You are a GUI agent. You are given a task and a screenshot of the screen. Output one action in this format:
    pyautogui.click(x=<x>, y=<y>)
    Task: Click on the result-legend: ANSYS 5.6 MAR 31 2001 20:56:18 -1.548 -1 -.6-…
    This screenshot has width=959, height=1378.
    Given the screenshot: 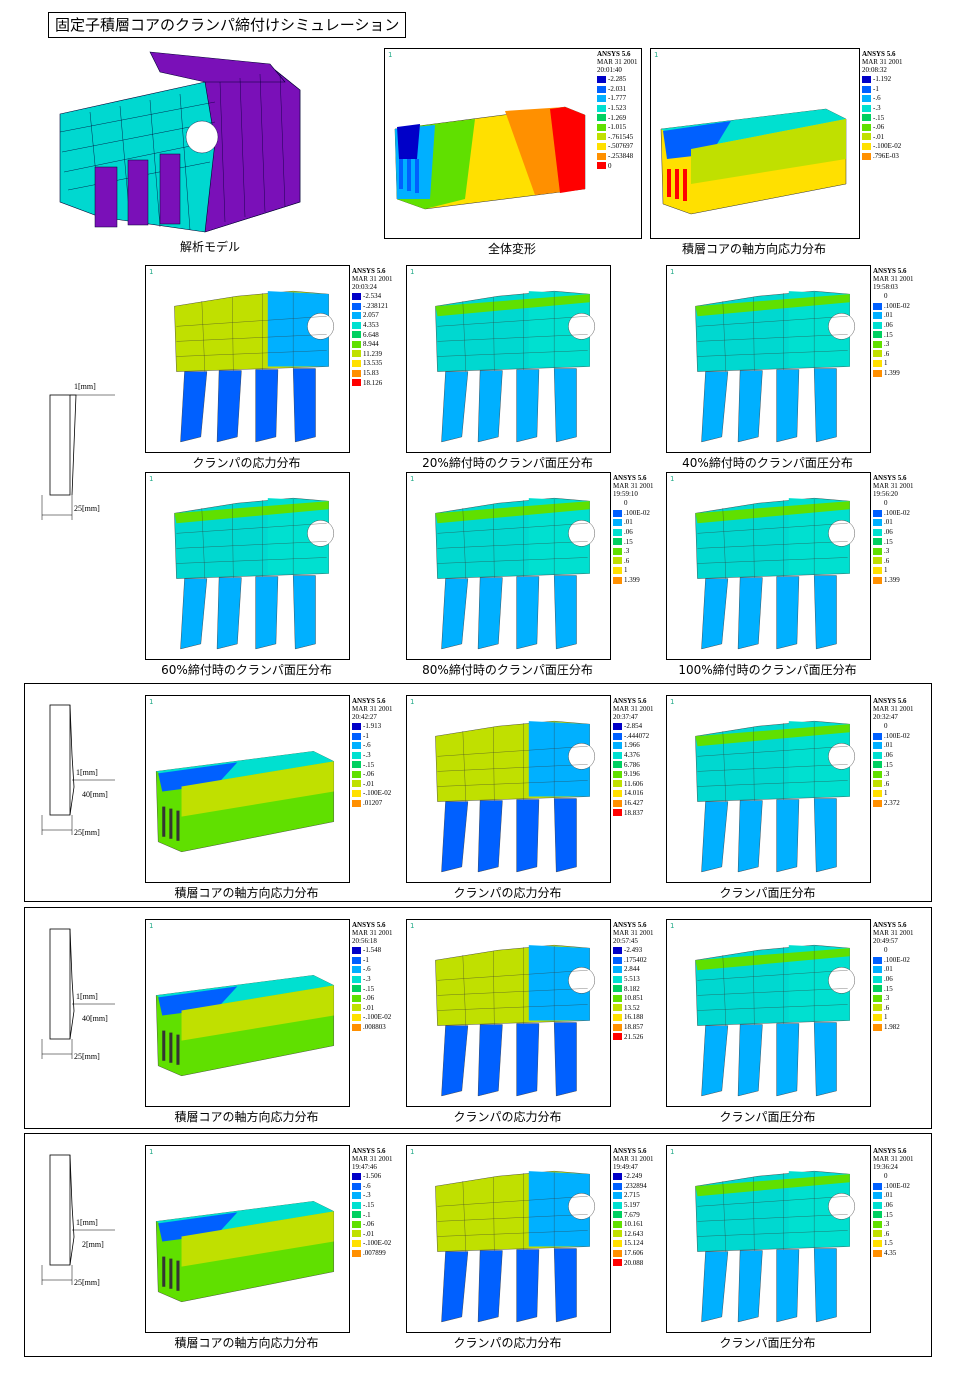 What is the action you would take?
    pyautogui.click(x=372, y=976)
    